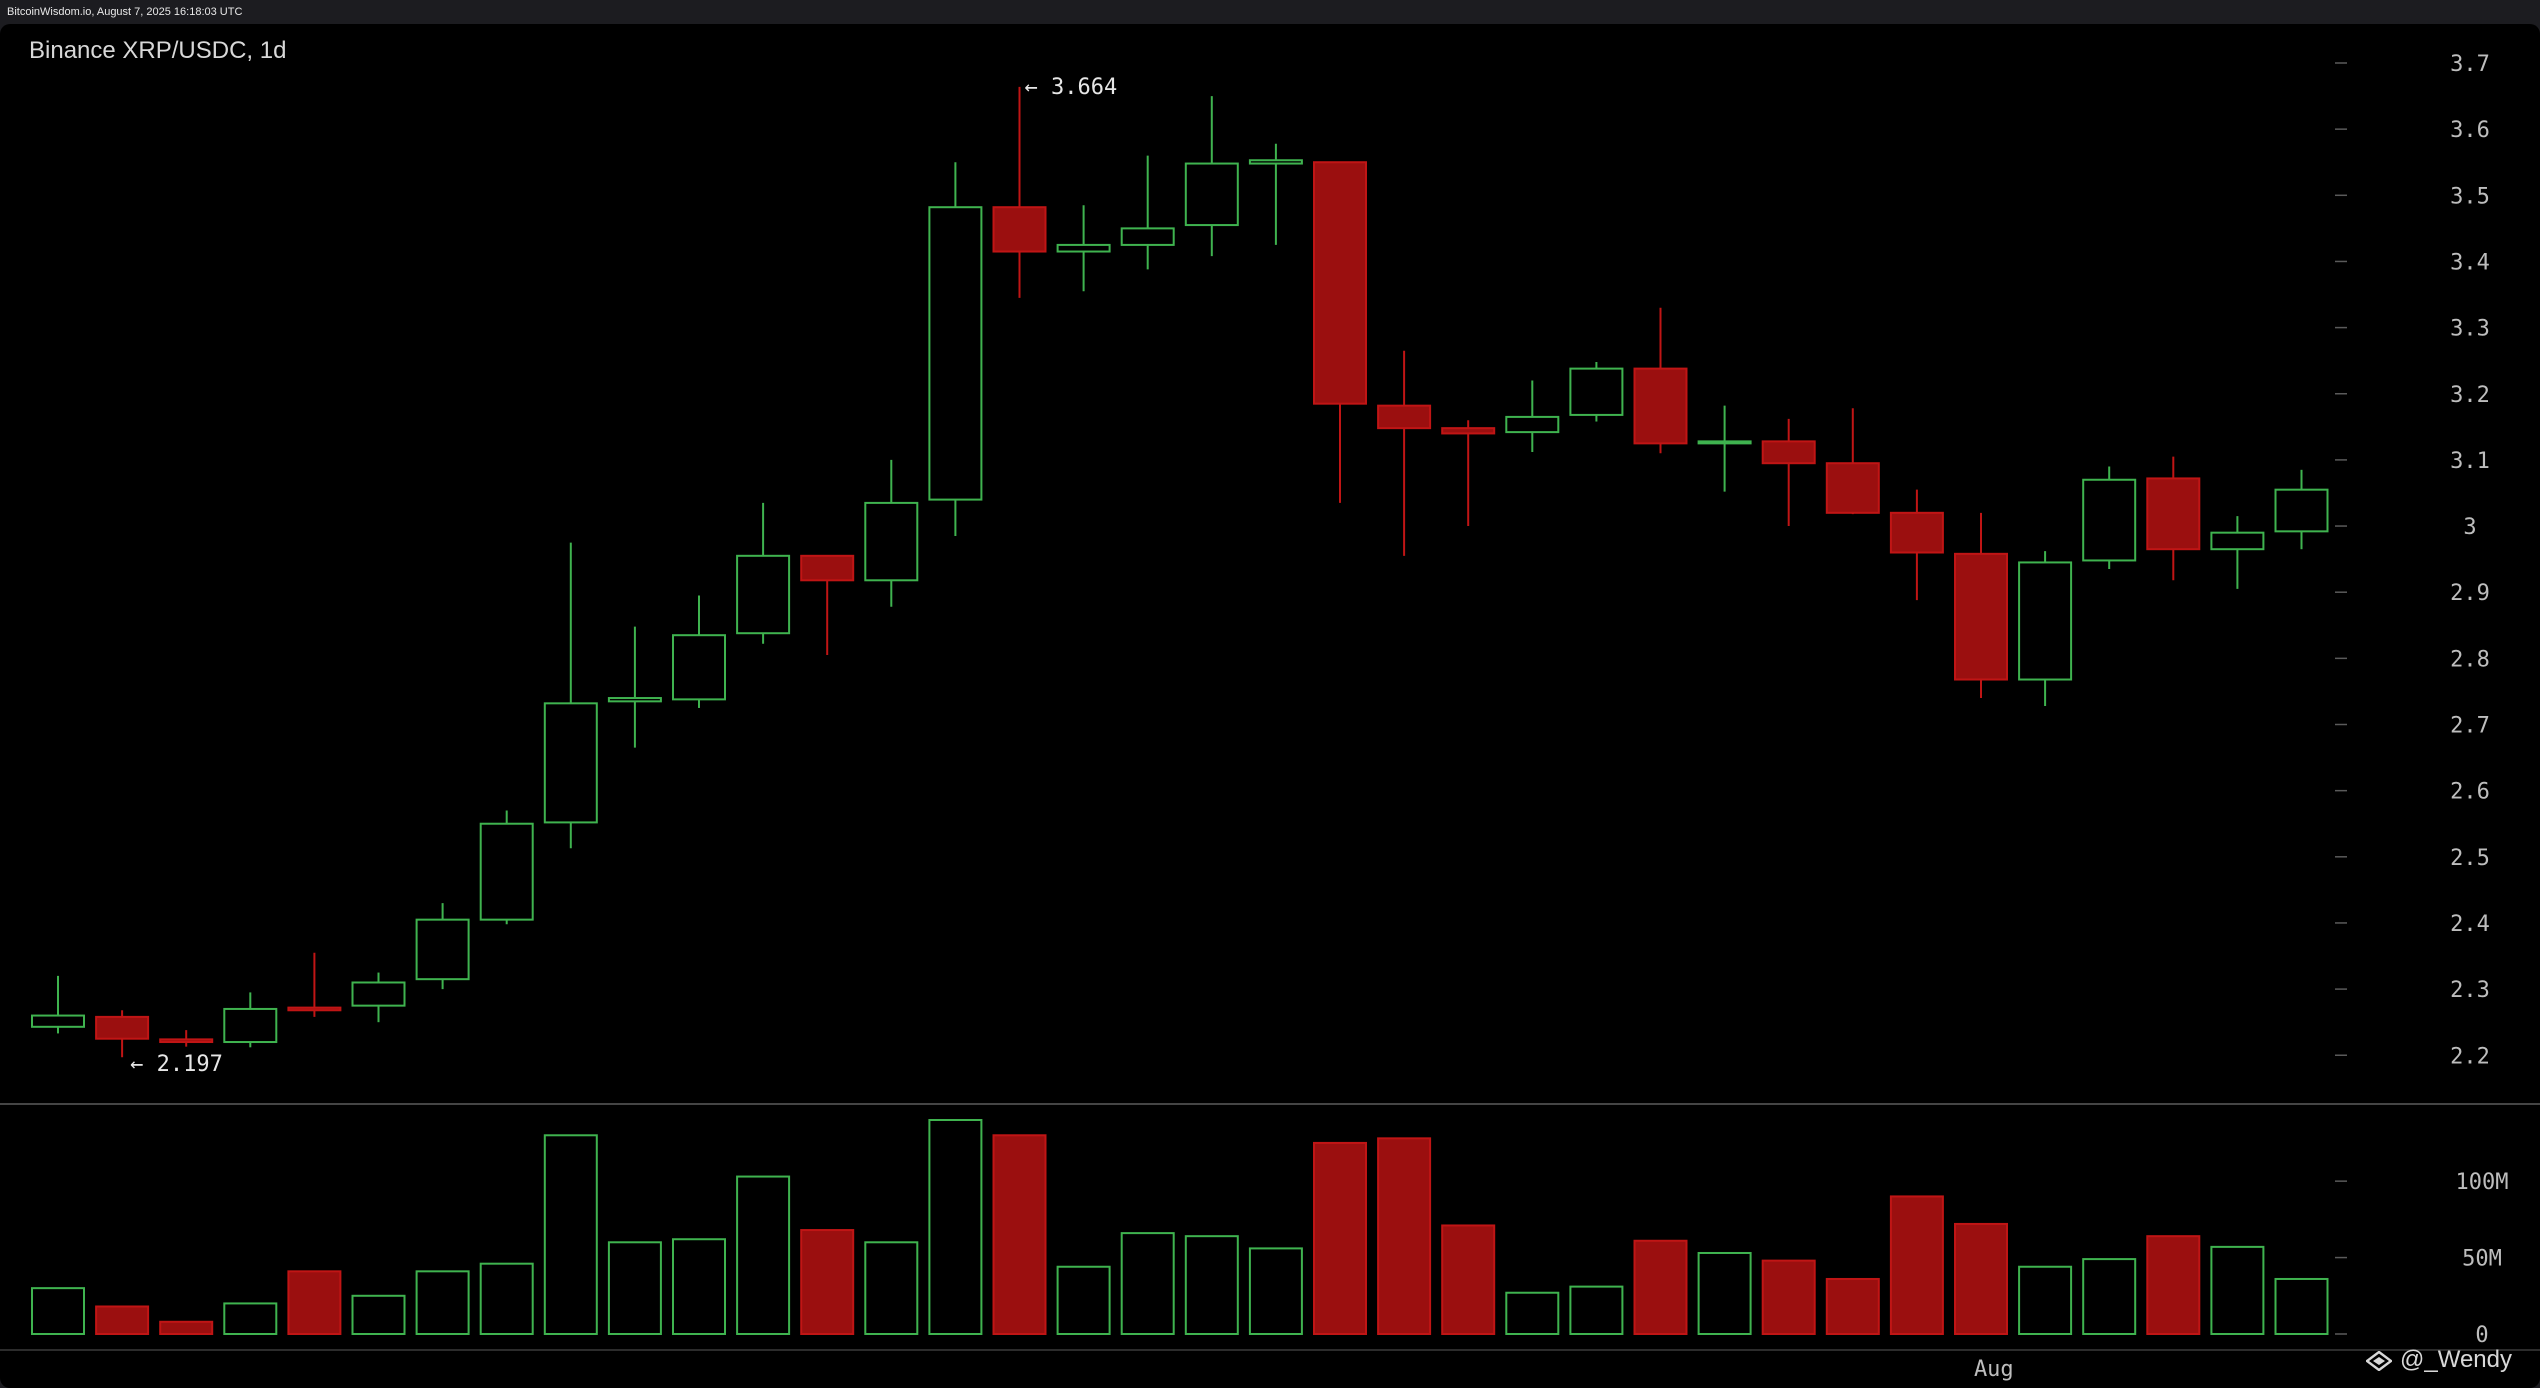 The height and width of the screenshot is (1388, 2540). What do you see at coordinates (2470, 792) in the screenshot?
I see `price-tick-label: 2.6` at bounding box center [2470, 792].